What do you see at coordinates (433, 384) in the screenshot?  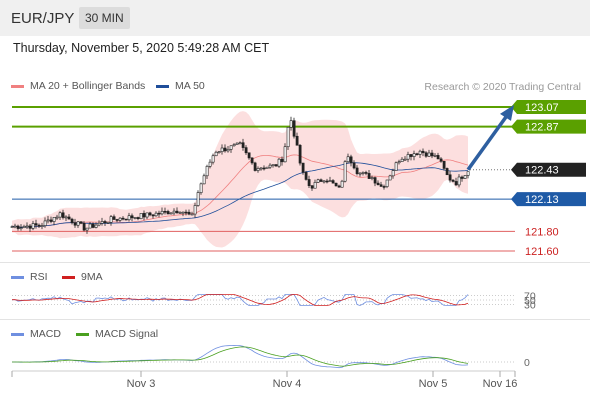 I see `x-axis-label: Nov 5` at bounding box center [433, 384].